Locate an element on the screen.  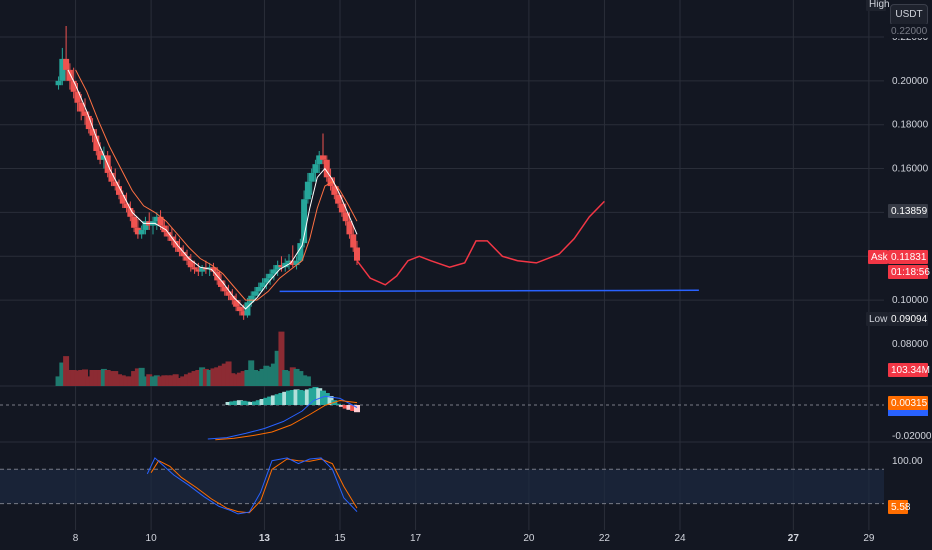
stoch-k-line is located at coordinates (252, 486).